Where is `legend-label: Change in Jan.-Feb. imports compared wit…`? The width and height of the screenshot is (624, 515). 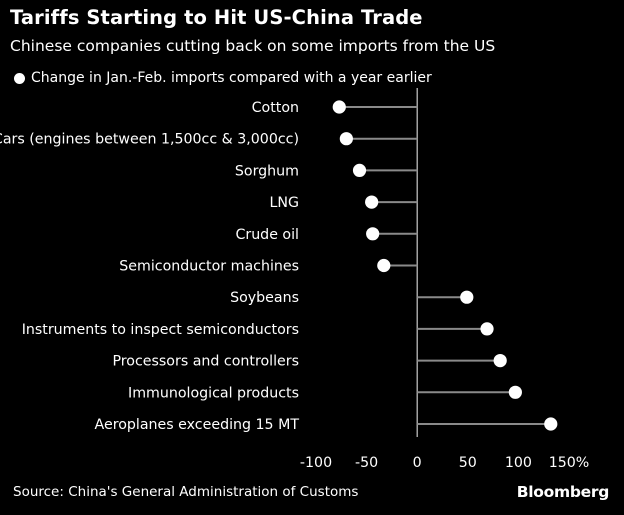 legend-label: Change in Jan.-Feb. imports compared wit… is located at coordinates (231, 78).